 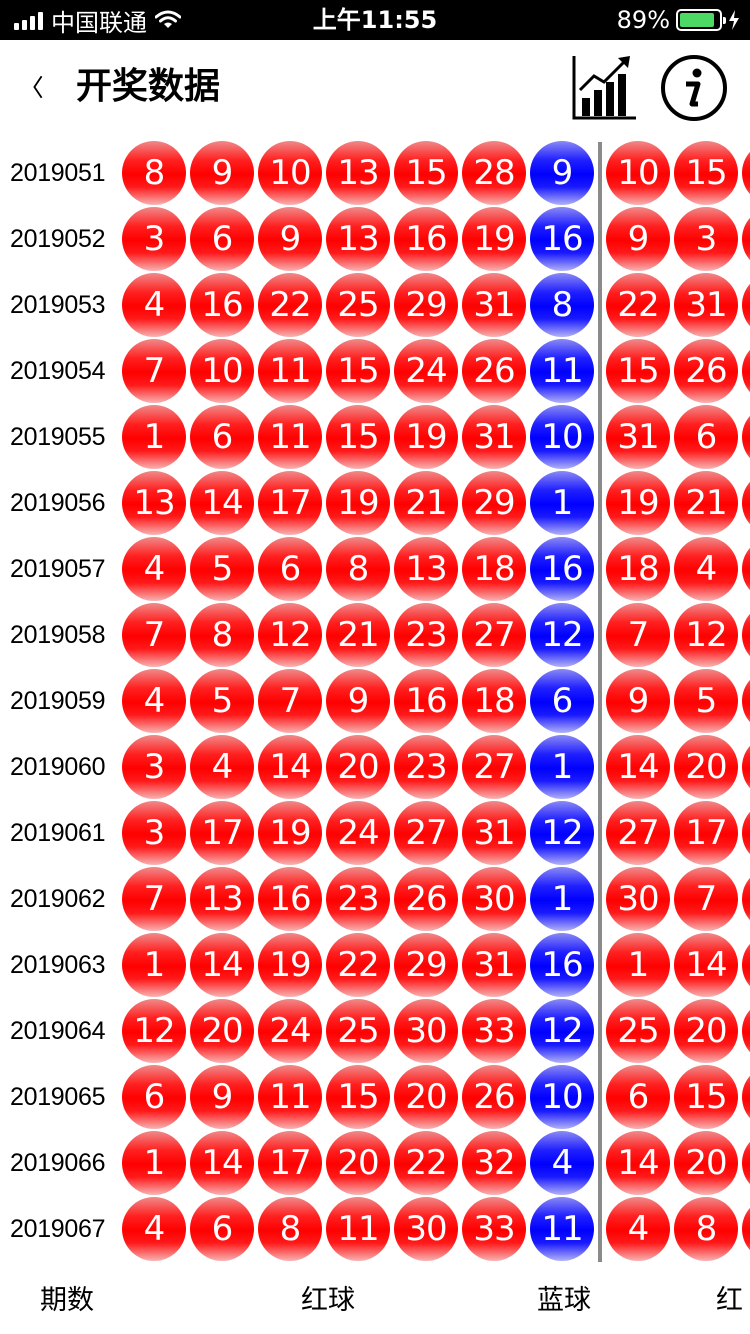 I want to click on red-ball: 33, so click(x=494, y=1031).